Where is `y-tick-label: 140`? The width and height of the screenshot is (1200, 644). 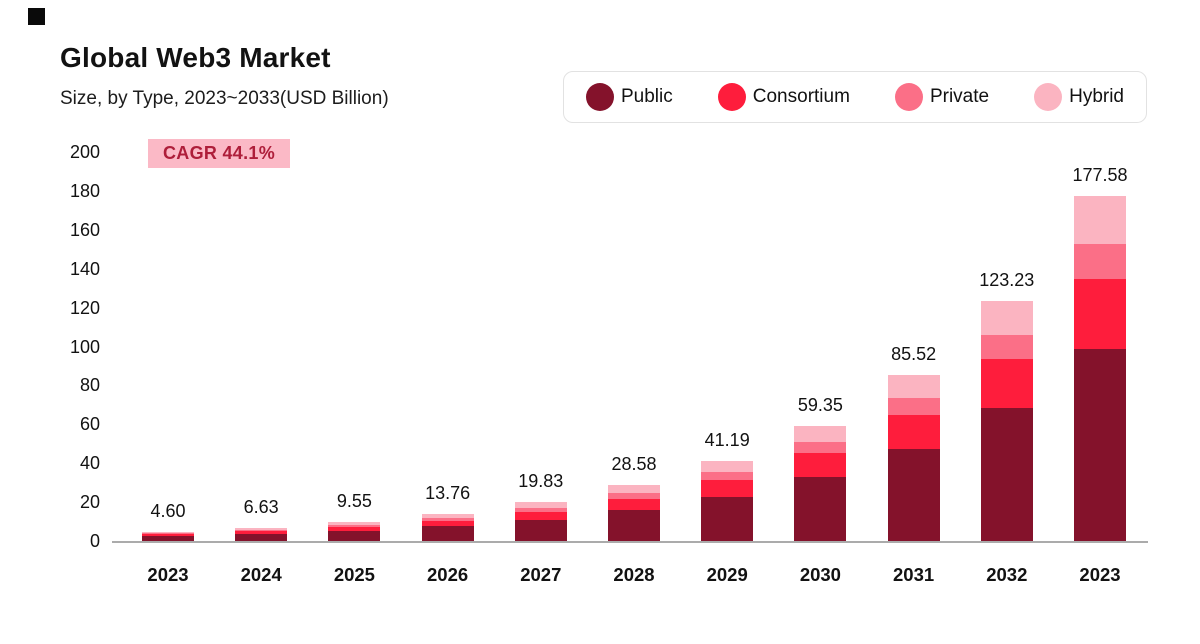
y-tick-label: 140 is located at coordinates (84, 268).